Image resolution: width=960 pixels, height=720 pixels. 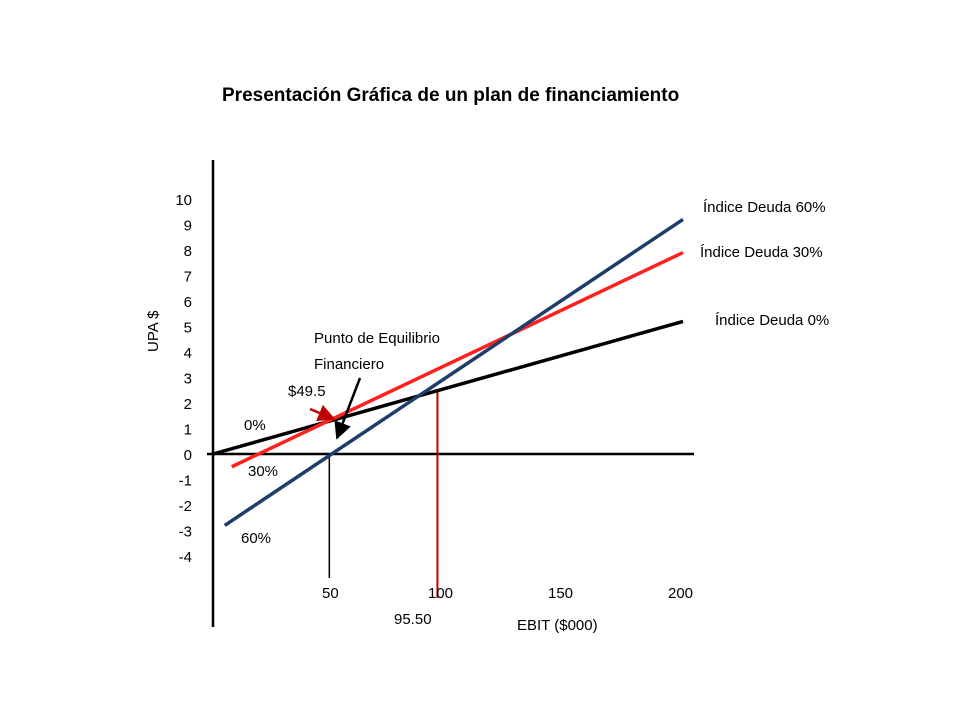 What do you see at coordinates (183, 200) in the screenshot?
I see `y-tick-label: 10` at bounding box center [183, 200].